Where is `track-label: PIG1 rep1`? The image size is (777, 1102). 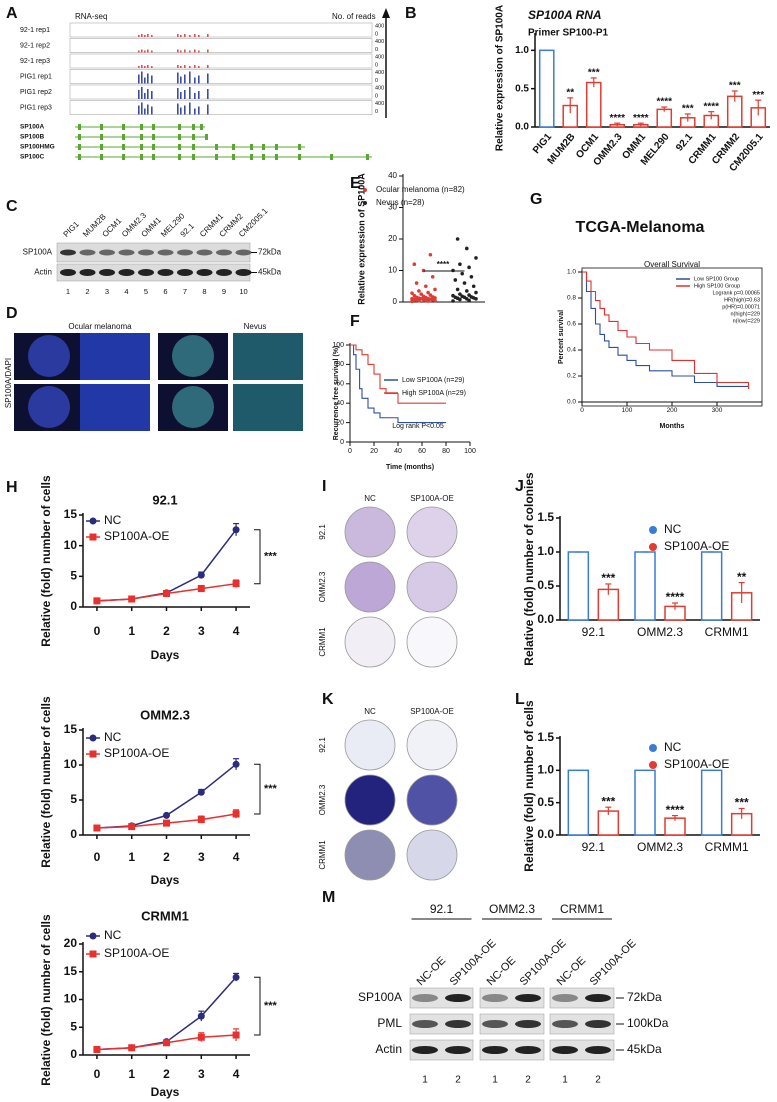 track-label: PIG1 rep1 is located at coordinates (36, 76).